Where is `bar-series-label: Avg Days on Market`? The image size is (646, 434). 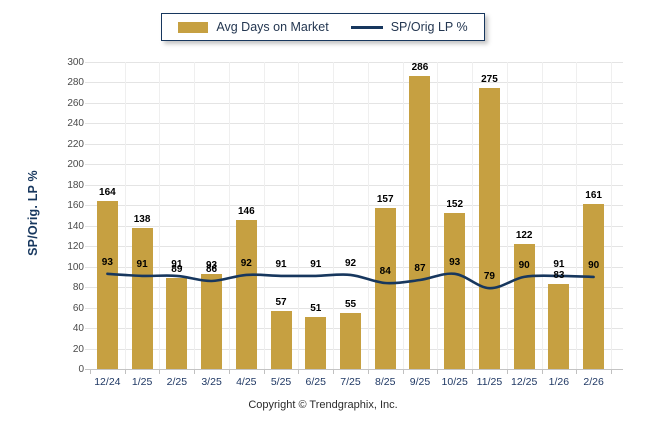 bar-series-label: Avg Days on Market is located at coordinates (272, 27).